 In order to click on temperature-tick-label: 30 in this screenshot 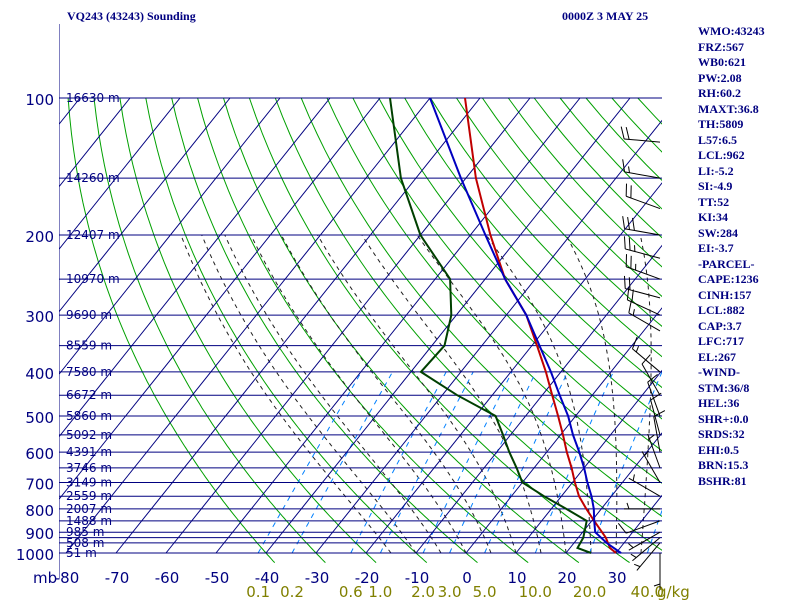, I will do `click(616, 578)`.